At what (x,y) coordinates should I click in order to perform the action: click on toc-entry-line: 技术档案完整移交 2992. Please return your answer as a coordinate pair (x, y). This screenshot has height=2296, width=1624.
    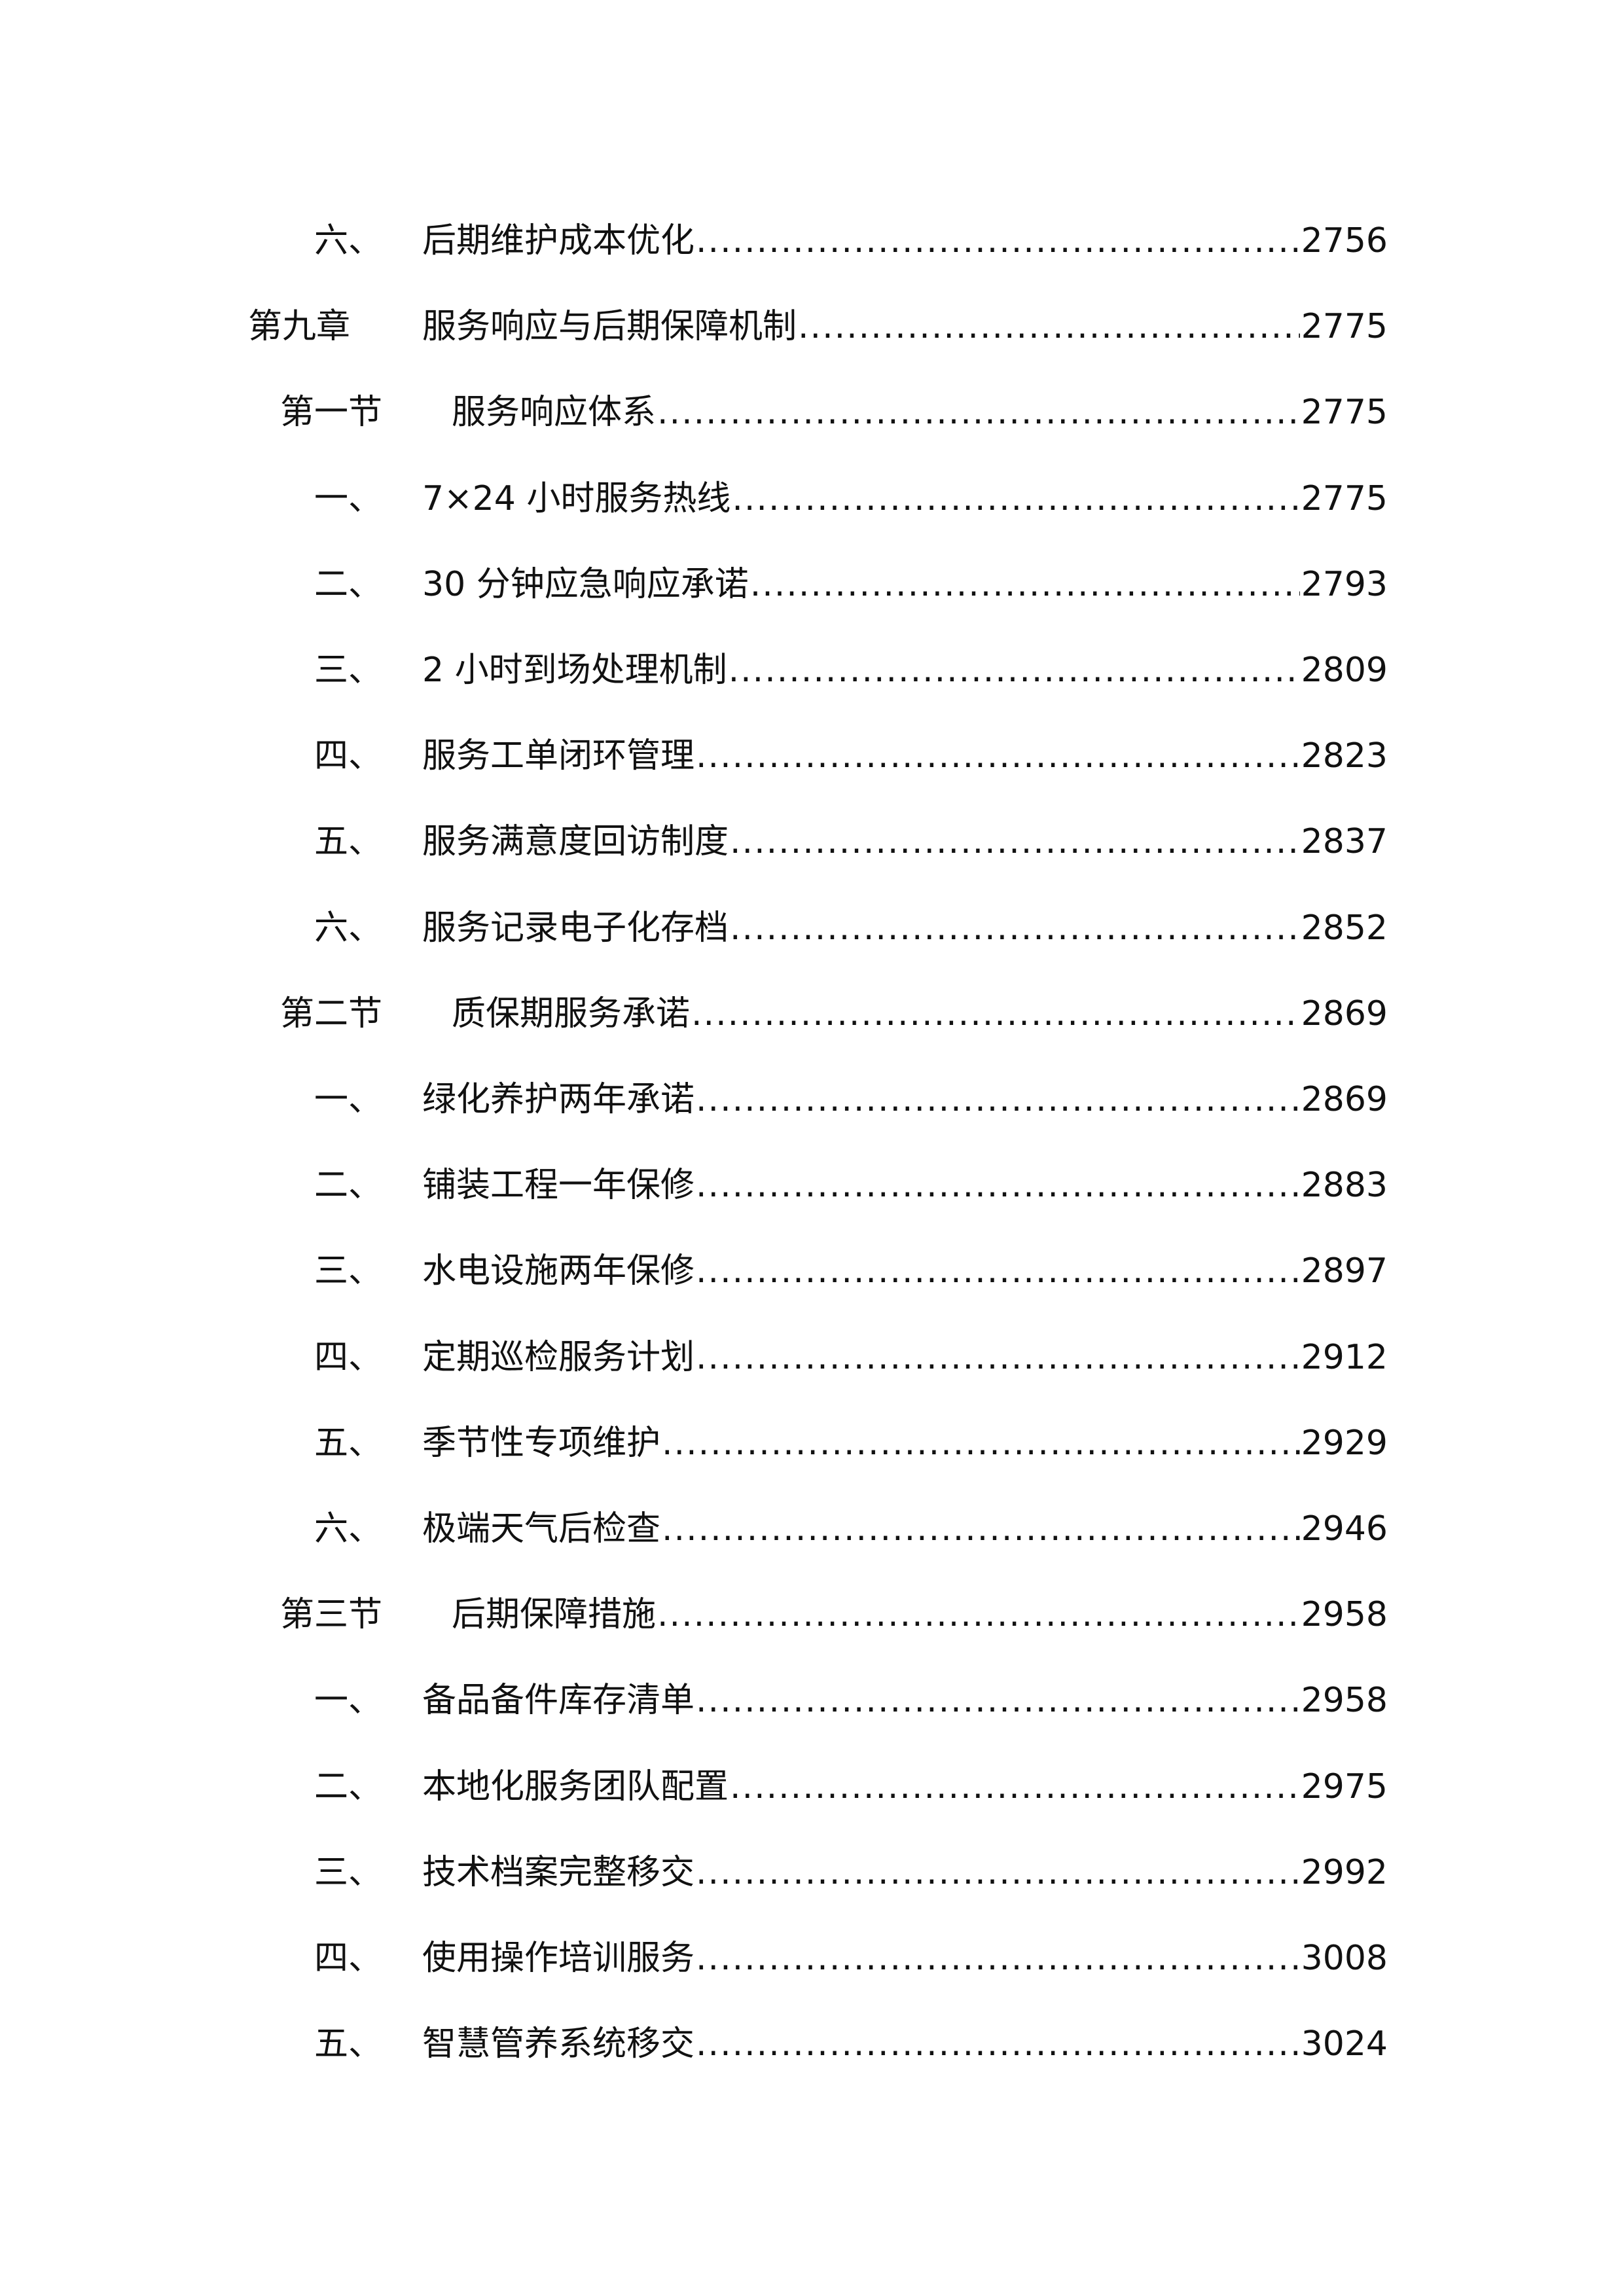
    Looking at the image, I should click on (905, 1872).